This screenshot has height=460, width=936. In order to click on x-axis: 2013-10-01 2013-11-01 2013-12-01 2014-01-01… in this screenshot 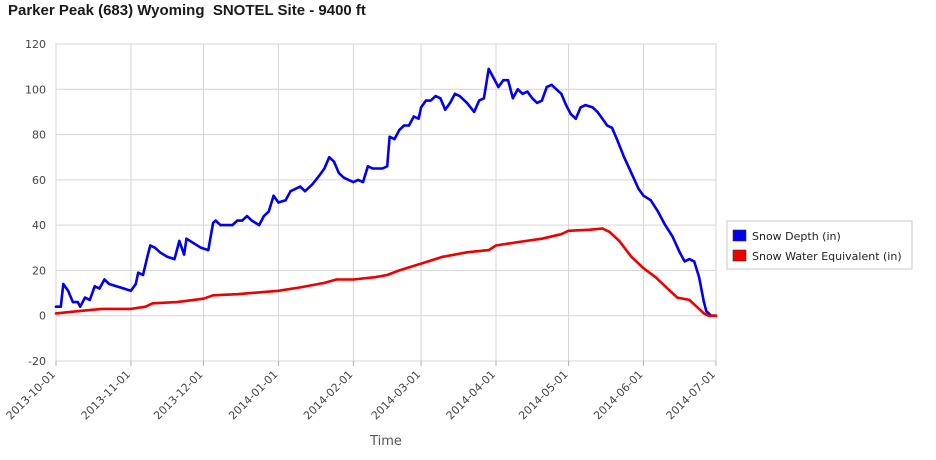, I will do `click(361, 391)`.